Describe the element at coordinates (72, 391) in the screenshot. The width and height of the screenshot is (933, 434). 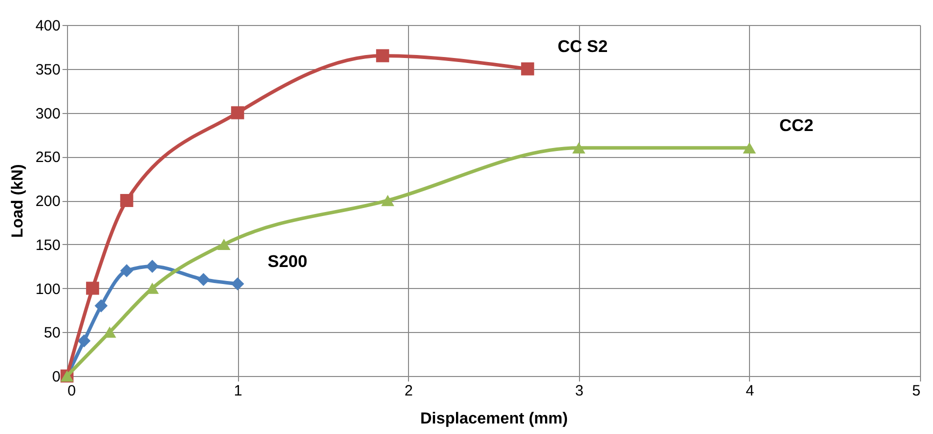
I see `x-tick-label: 0` at that location.